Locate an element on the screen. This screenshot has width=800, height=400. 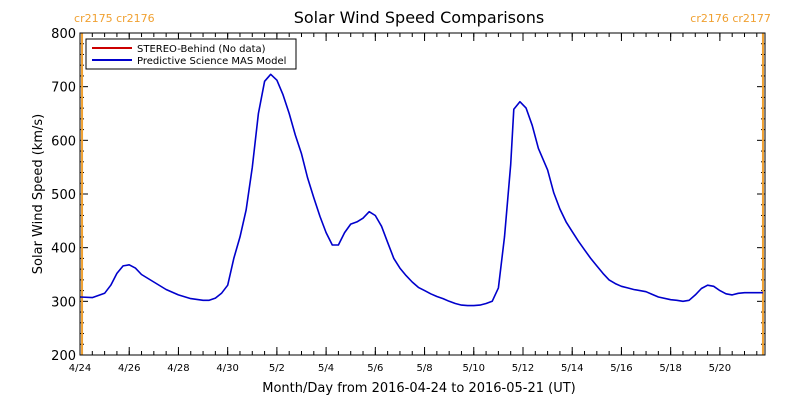
x-tick-label: 4/30 is located at coordinates (227, 368).